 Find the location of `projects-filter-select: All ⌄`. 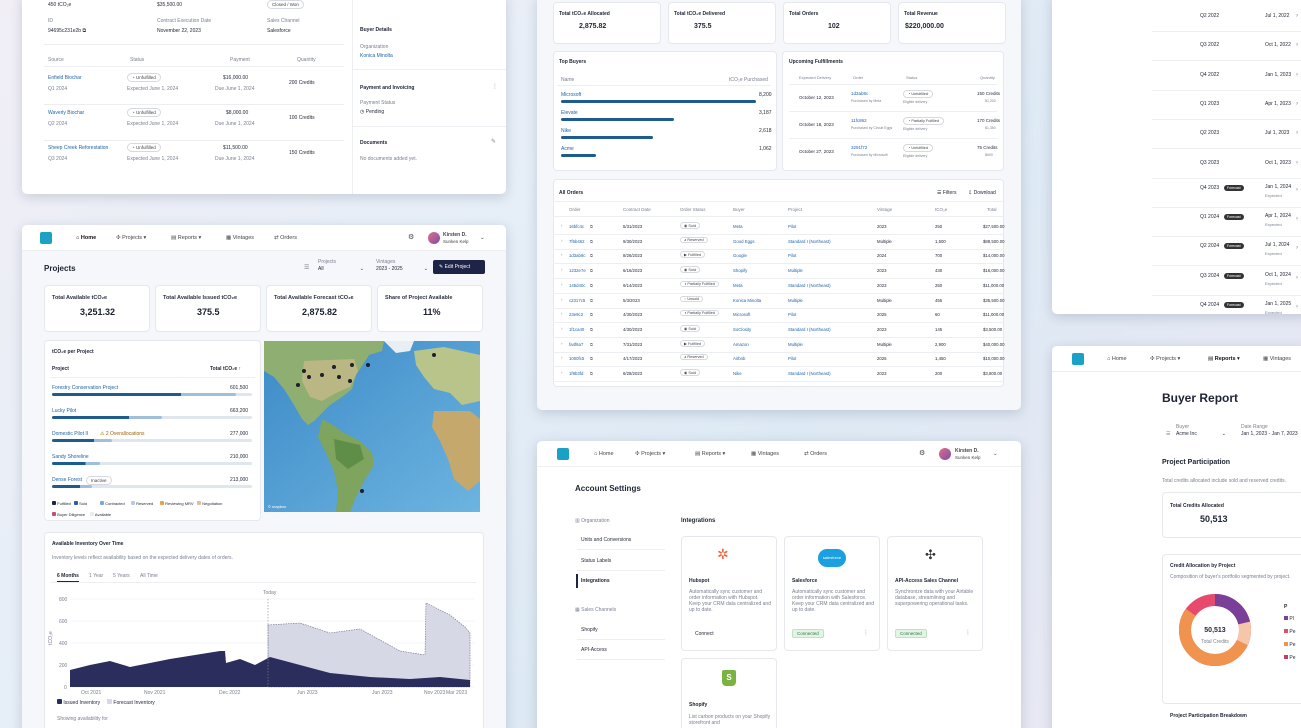

projects-filter-select: All ⌄ is located at coordinates (341, 269).